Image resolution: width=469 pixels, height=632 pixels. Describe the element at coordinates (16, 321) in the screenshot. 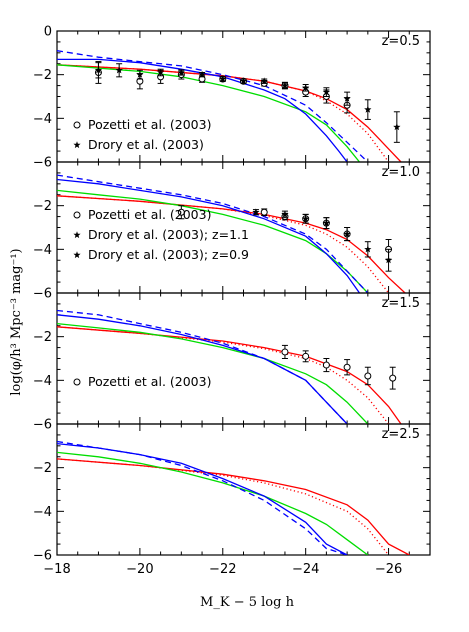

I see `y-axis-title: log(φ/h³ Mpc⁻³ mag⁻¹)` at that location.